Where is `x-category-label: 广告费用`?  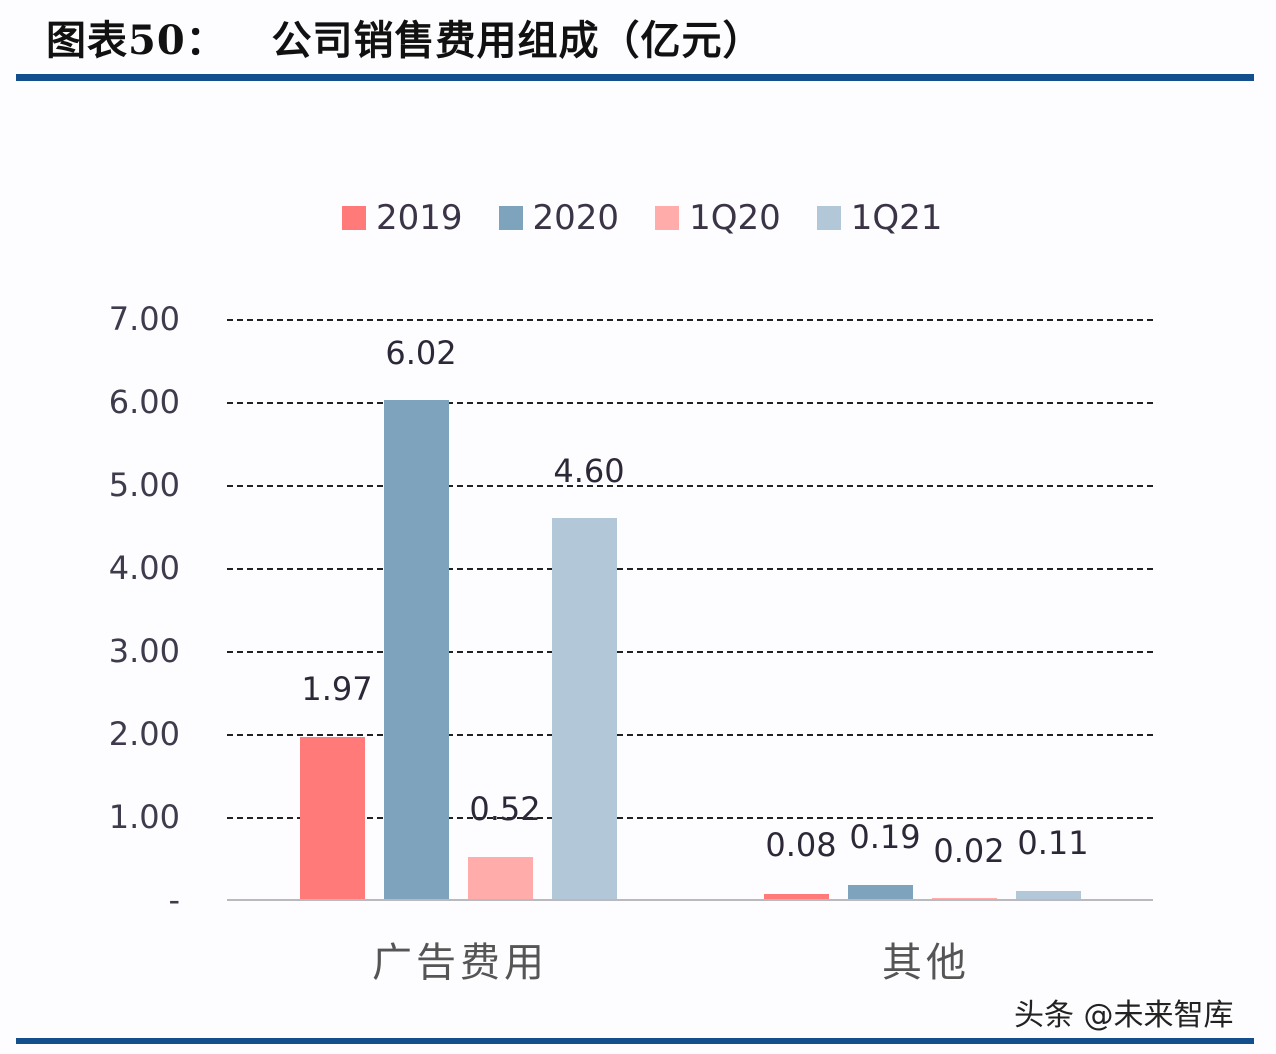
x-category-label: 广告费用 is located at coordinates (460, 963).